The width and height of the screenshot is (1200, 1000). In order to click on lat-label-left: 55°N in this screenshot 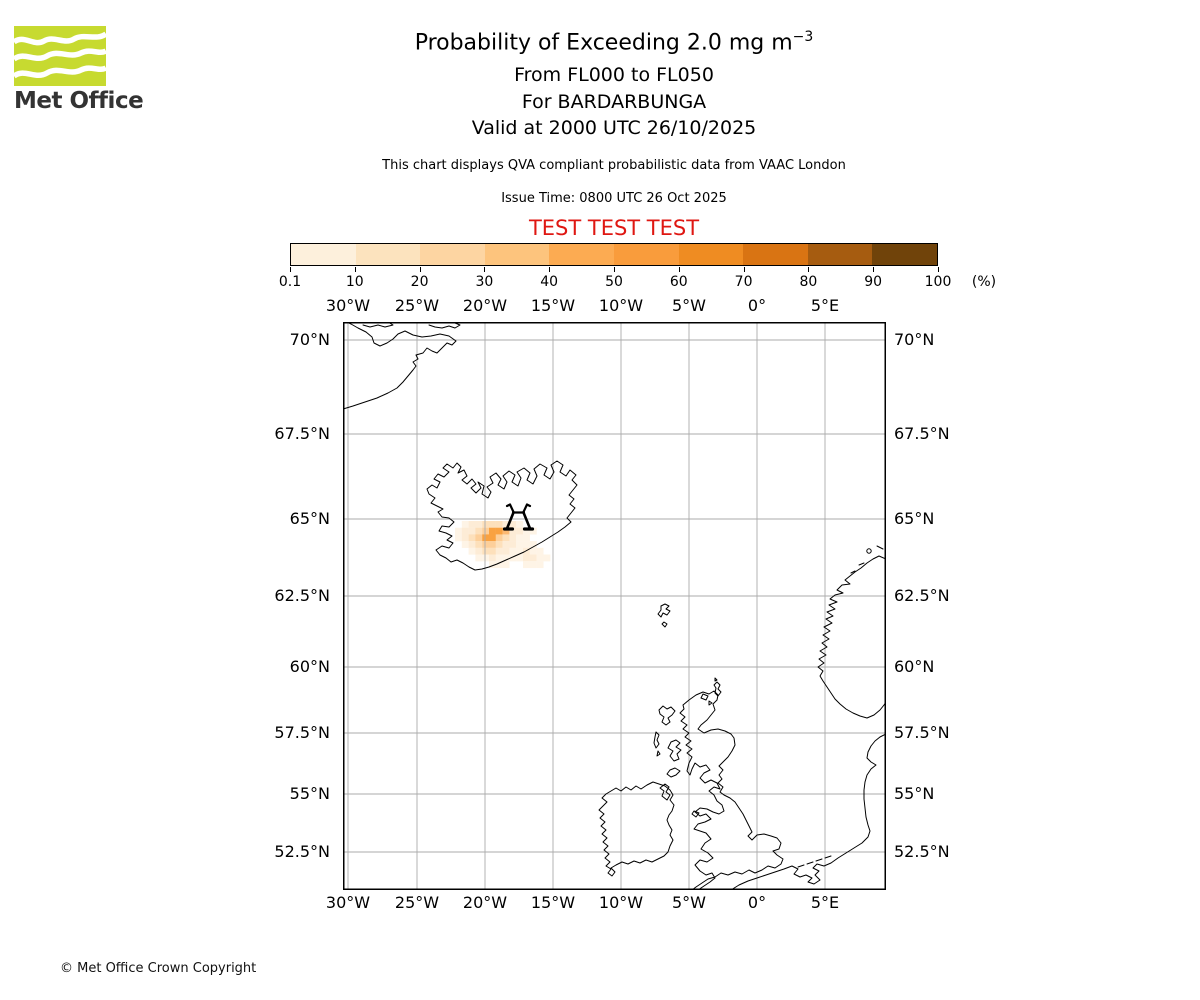, I will do `click(309, 793)`.